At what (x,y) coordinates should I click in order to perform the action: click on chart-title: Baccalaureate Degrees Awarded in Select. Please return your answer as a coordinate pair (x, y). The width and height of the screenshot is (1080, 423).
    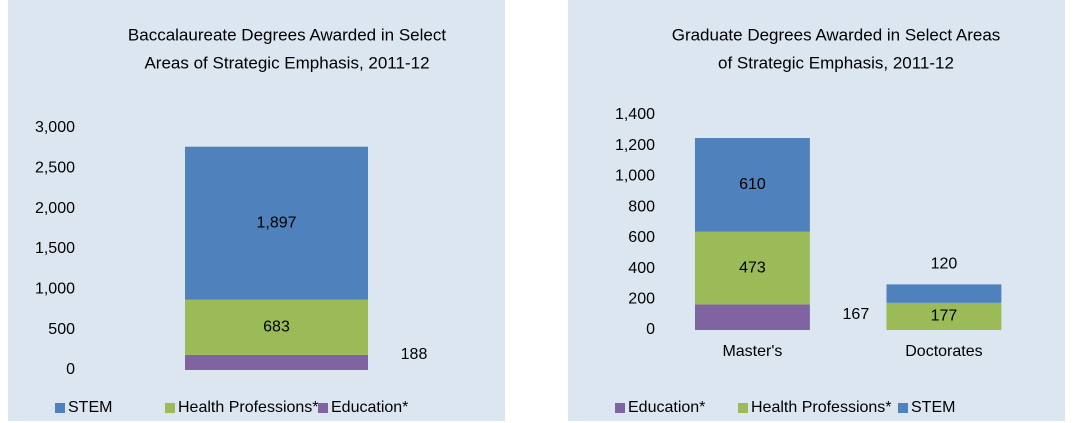
    Looking at the image, I should click on (287, 34).